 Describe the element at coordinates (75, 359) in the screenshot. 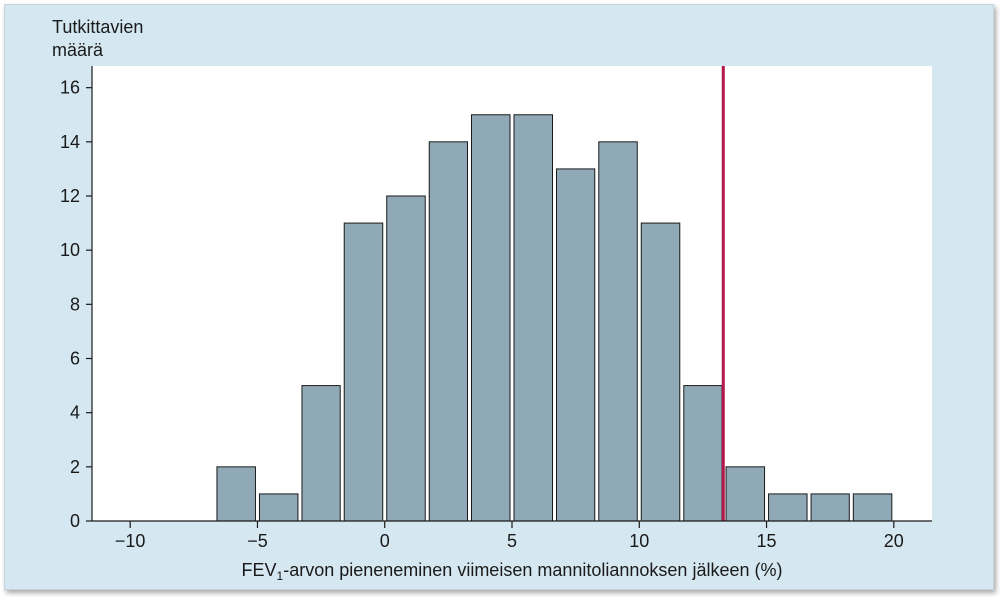

I see `y-tick-label: 6` at that location.